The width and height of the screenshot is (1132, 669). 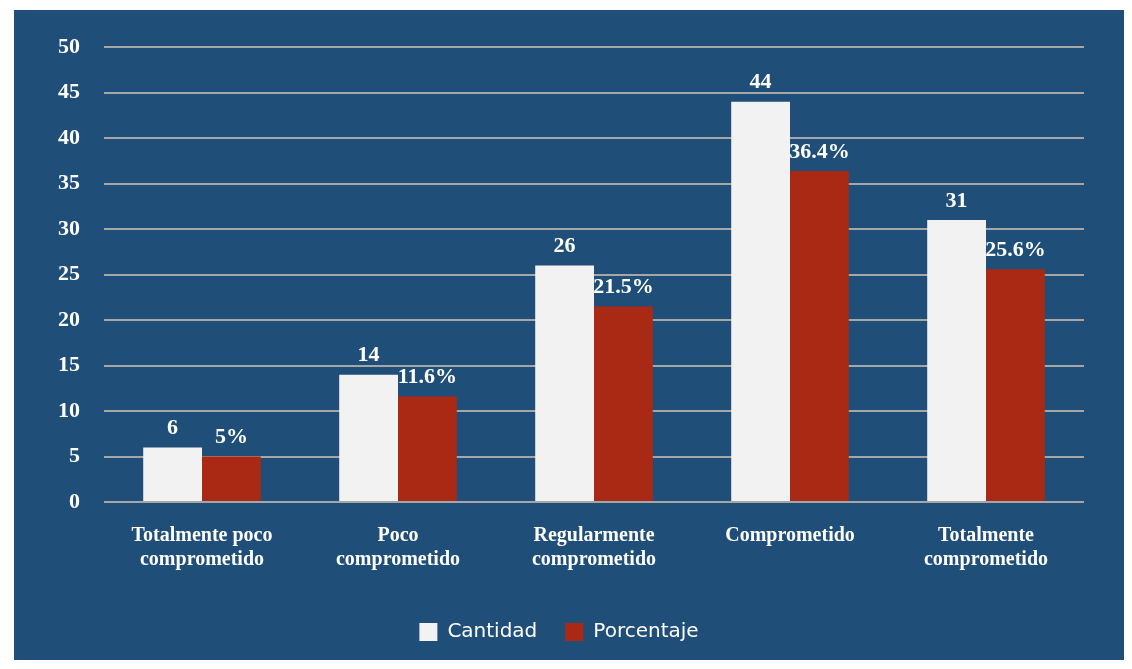 I want to click on x-tick-label: Regularmente comprometido, so click(x=594, y=547).